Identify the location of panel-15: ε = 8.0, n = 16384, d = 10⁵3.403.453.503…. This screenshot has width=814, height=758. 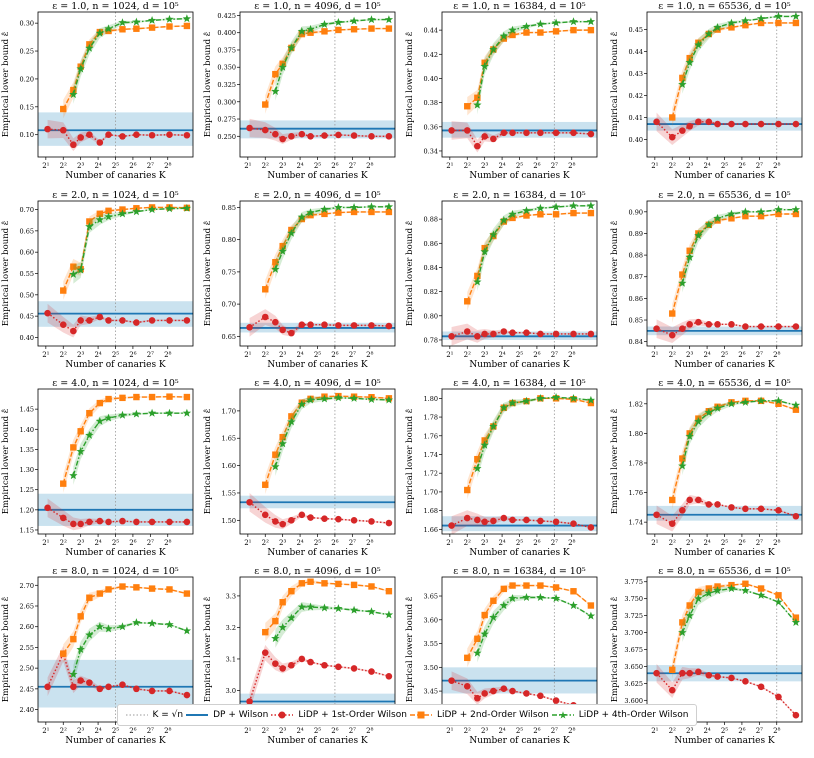
(501, 656).